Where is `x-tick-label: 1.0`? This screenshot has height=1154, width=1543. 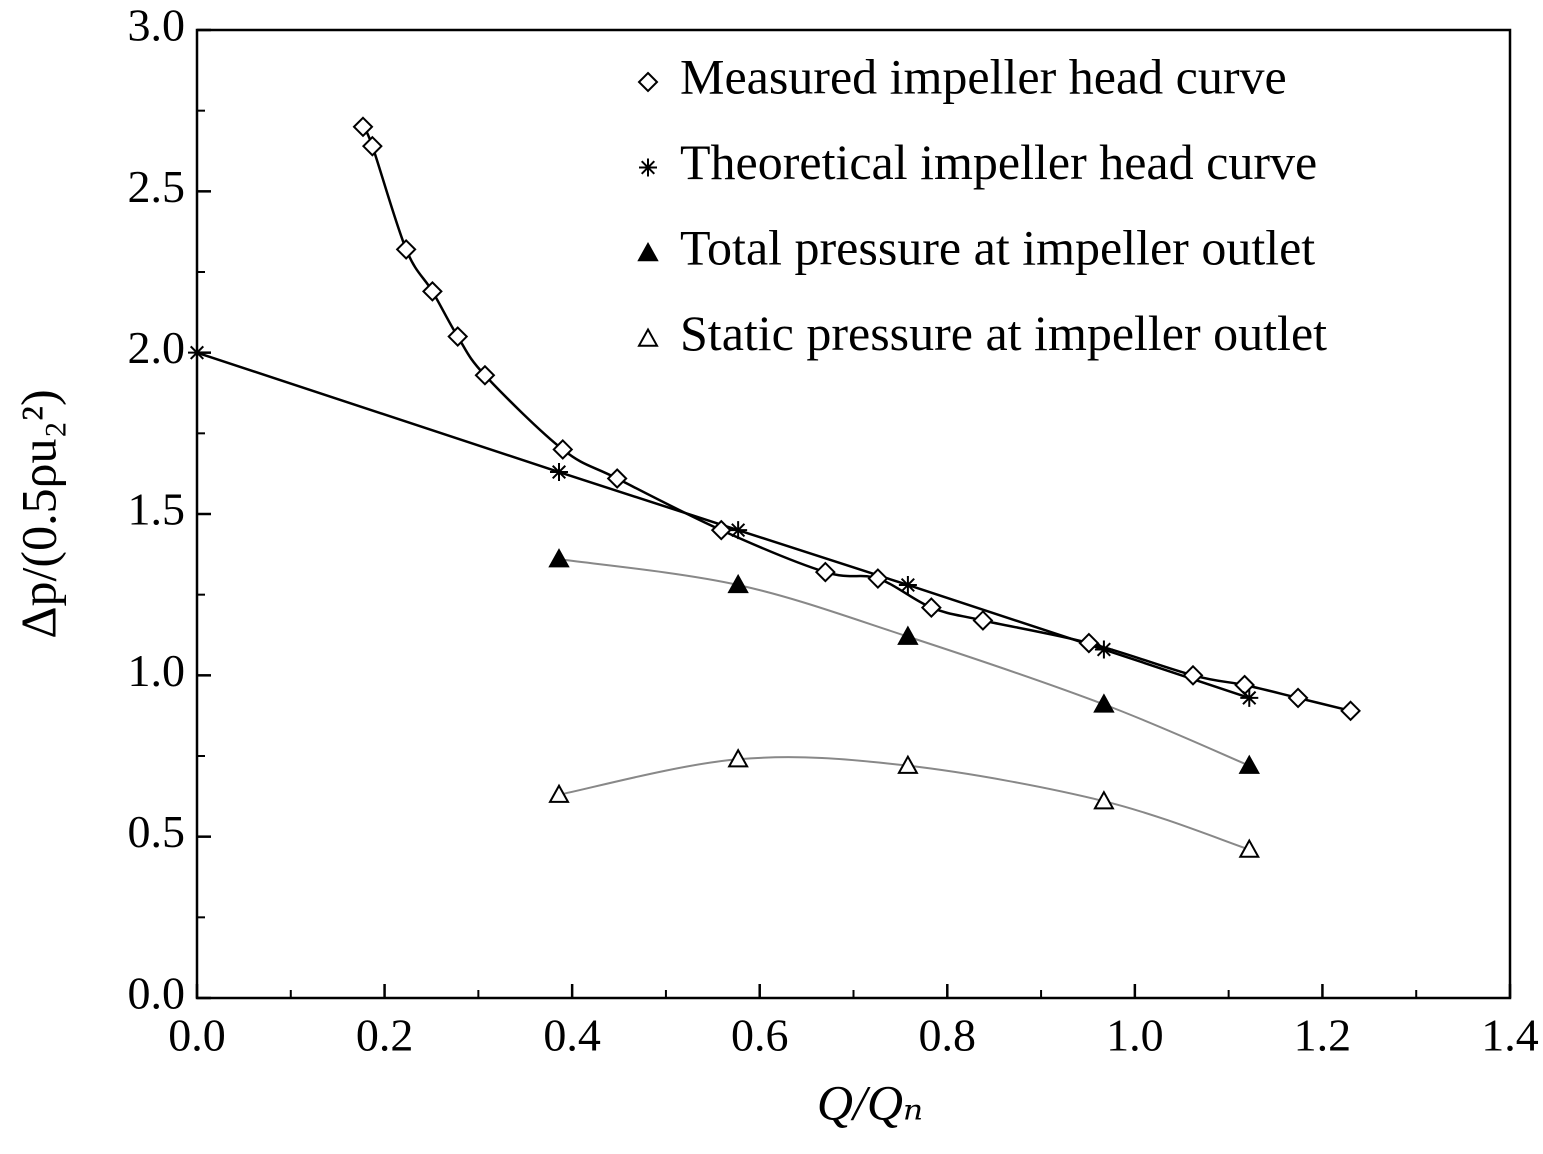 x-tick-label: 1.0 is located at coordinates (1135, 1035).